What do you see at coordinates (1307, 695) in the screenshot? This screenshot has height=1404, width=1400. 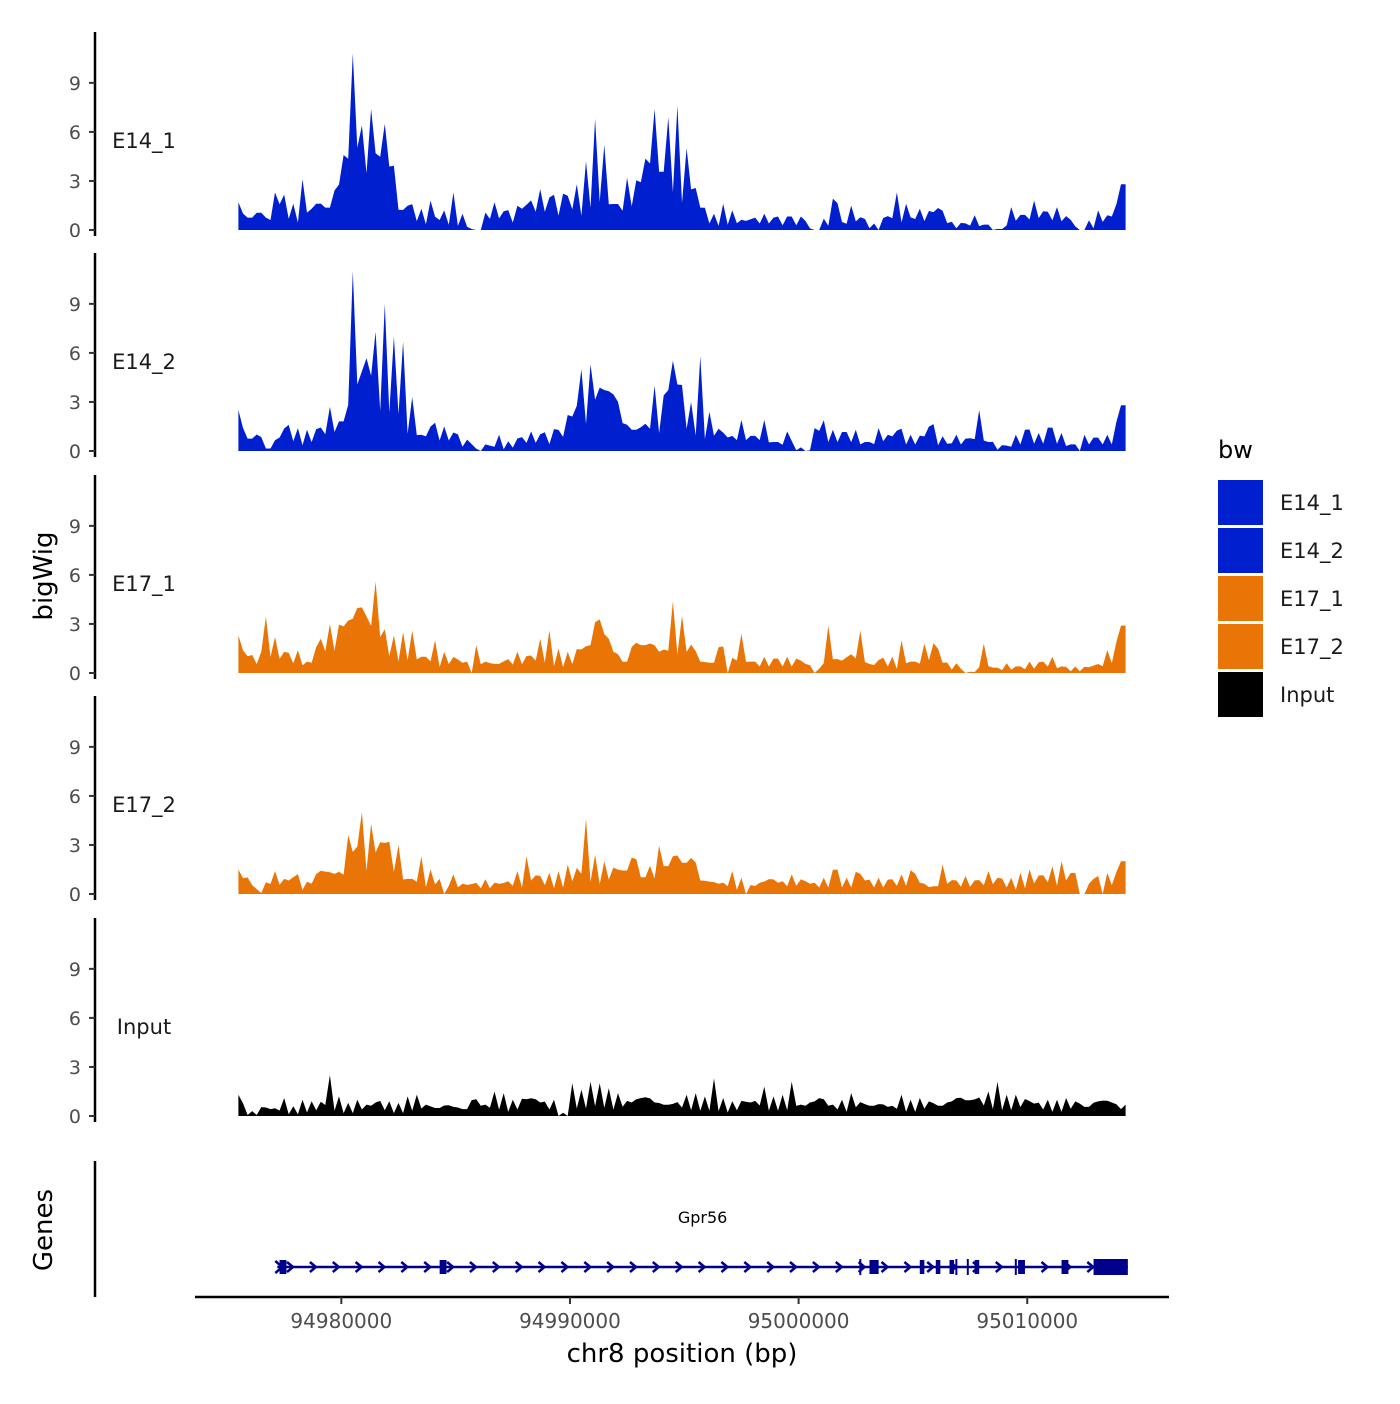 I see `legend-label: Input` at bounding box center [1307, 695].